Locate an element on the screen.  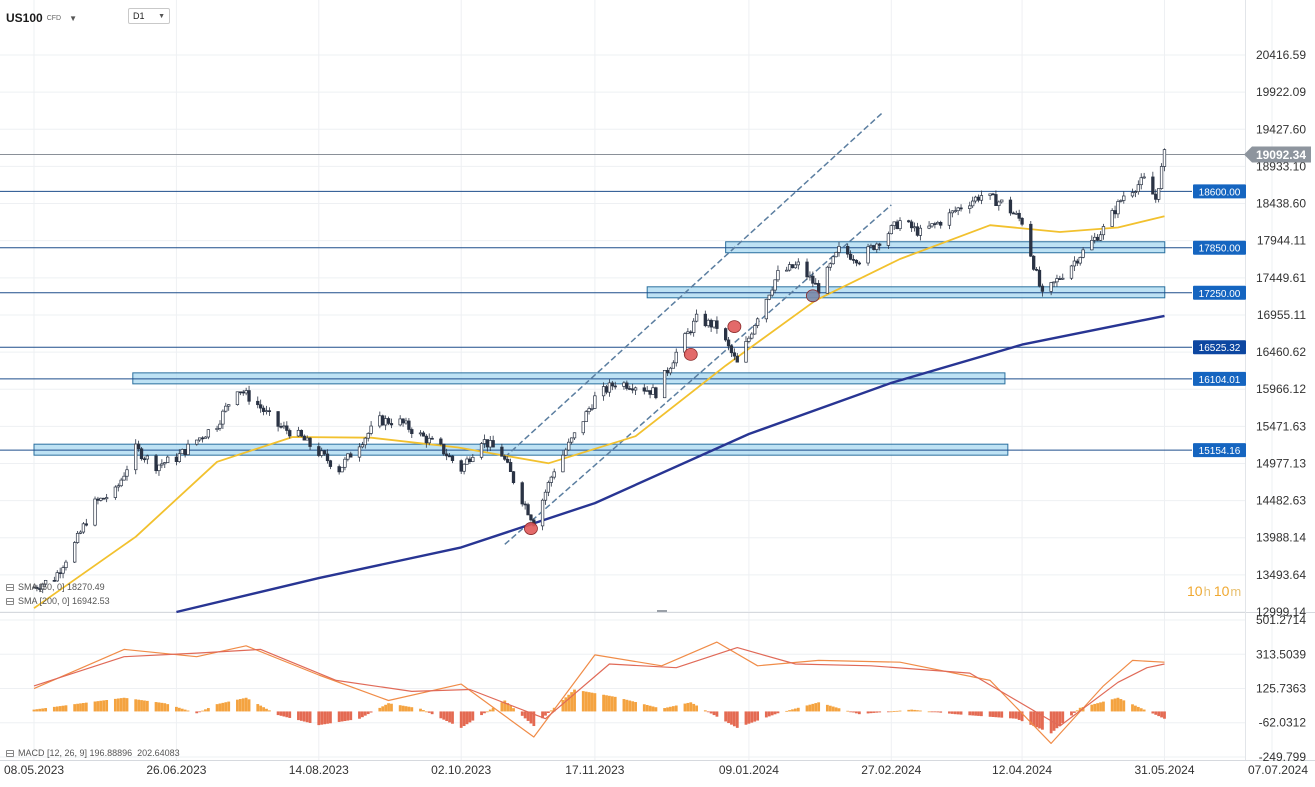
y-tick-label: 13988.14 is located at coordinates (1281, 538).